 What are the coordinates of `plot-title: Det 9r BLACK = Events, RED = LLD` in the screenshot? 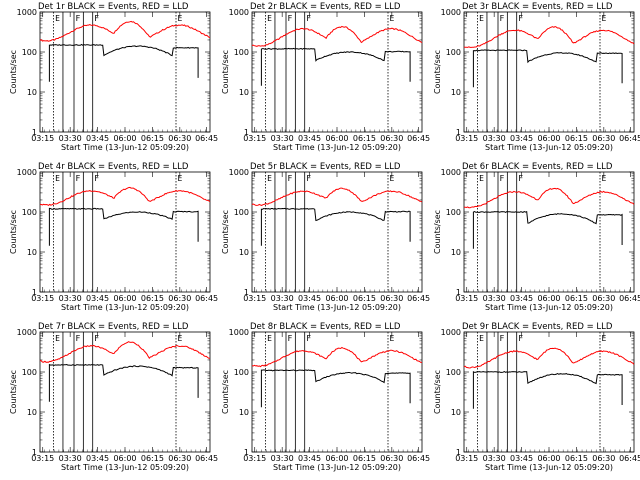 It's located at (537, 327).